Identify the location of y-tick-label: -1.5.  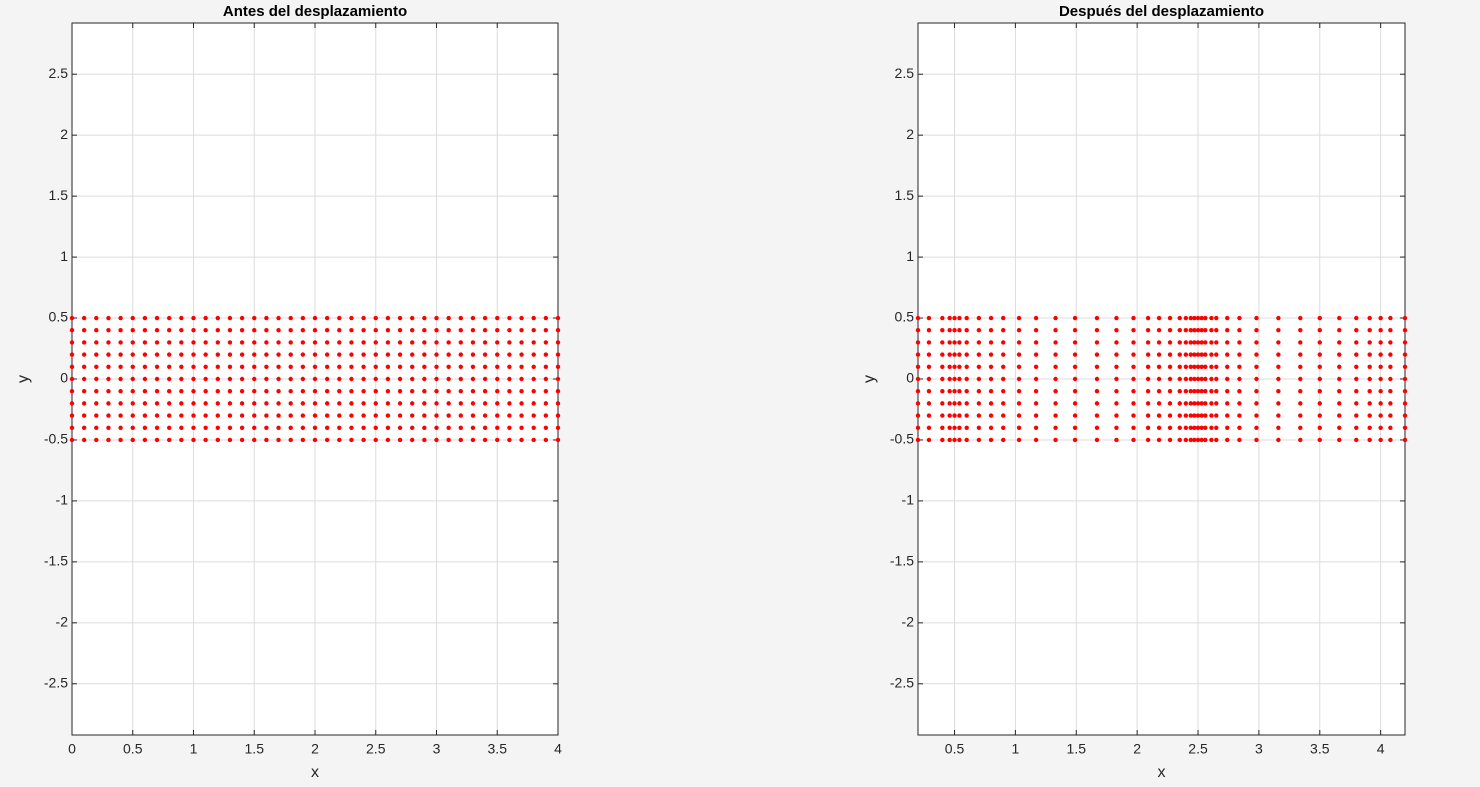
(56, 561).